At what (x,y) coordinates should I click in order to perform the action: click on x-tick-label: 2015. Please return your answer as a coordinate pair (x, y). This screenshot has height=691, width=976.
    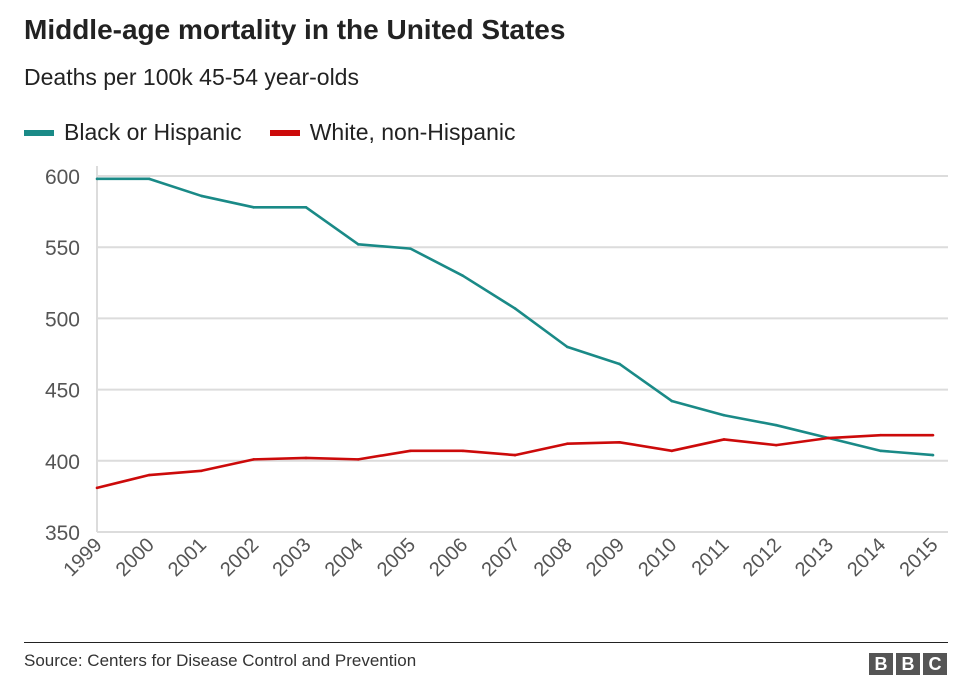
    Looking at the image, I should click on (919, 557).